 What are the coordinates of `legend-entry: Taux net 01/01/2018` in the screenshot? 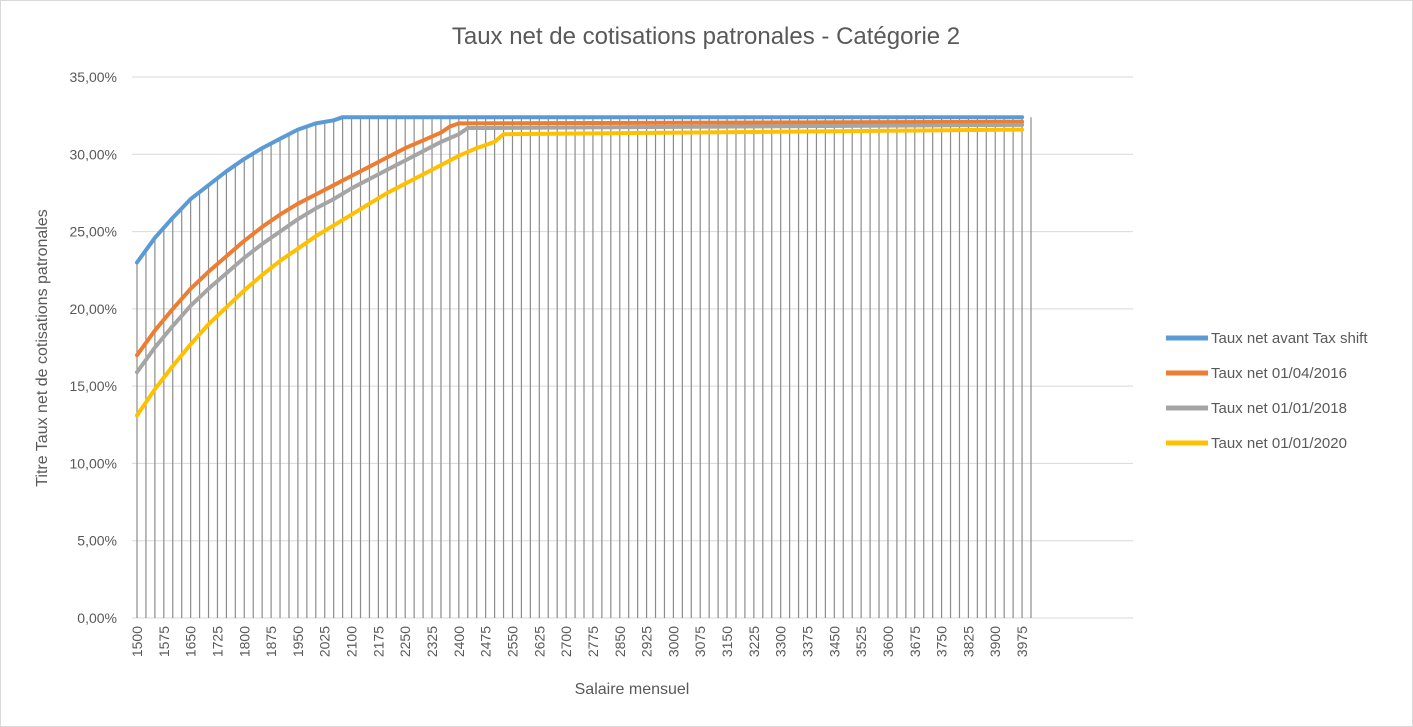 It's located at (1256, 408).